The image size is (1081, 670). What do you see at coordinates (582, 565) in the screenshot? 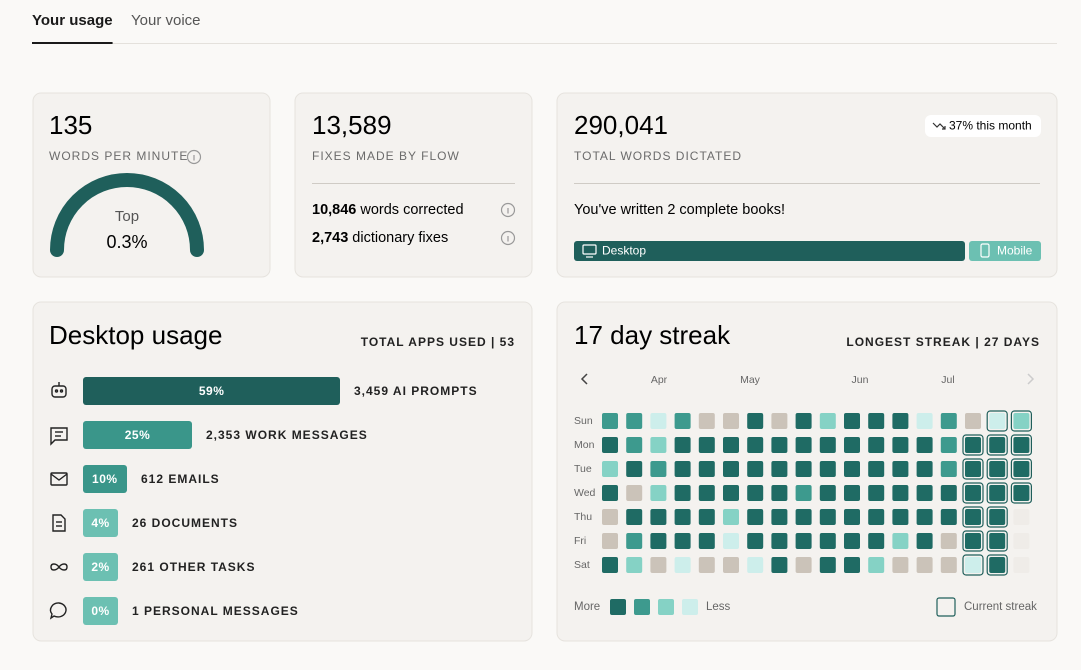
I see `day-label: Sat` at bounding box center [582, 565].